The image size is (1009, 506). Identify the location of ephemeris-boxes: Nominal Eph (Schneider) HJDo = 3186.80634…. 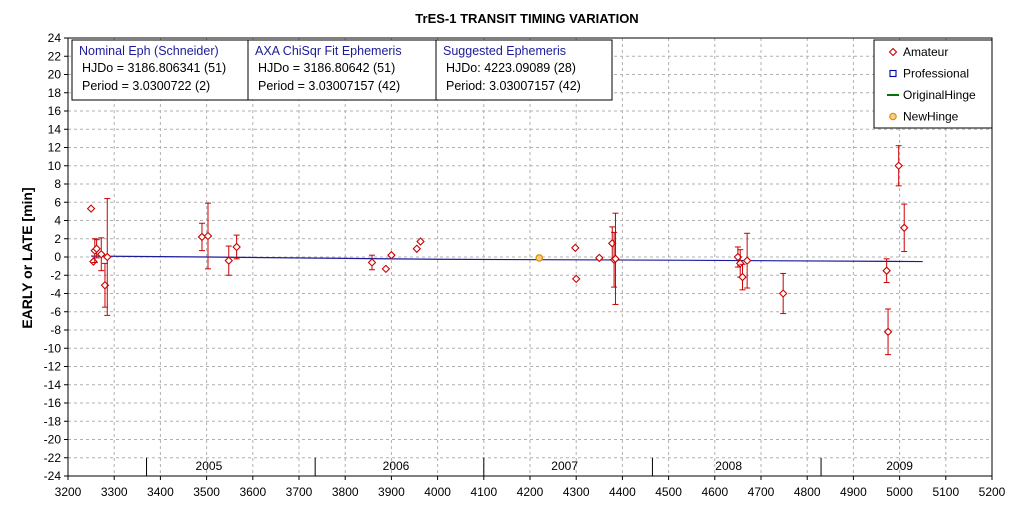
(342, 70).